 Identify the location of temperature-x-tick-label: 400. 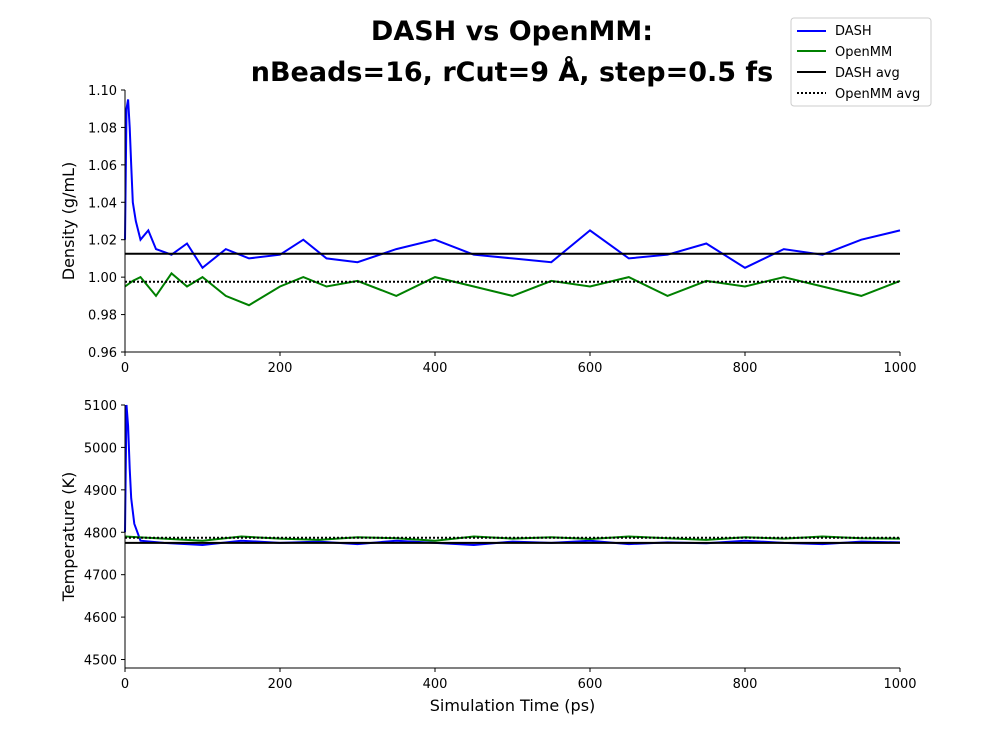
(435, 684).